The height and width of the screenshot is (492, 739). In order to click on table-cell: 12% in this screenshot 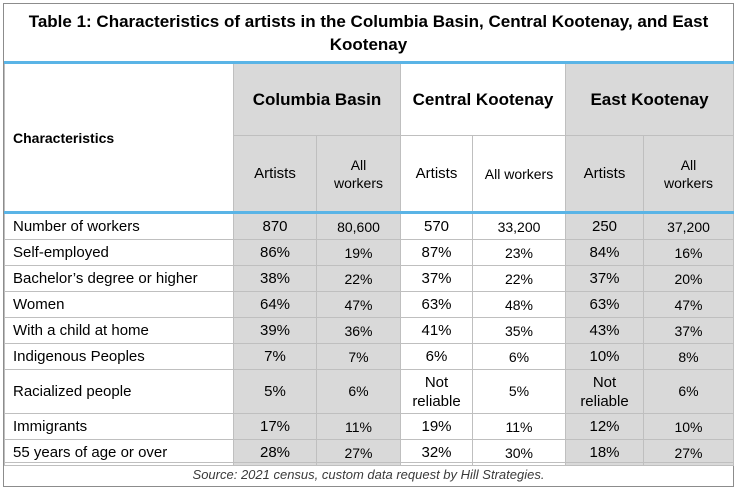, I will do `click(604, 426)`.